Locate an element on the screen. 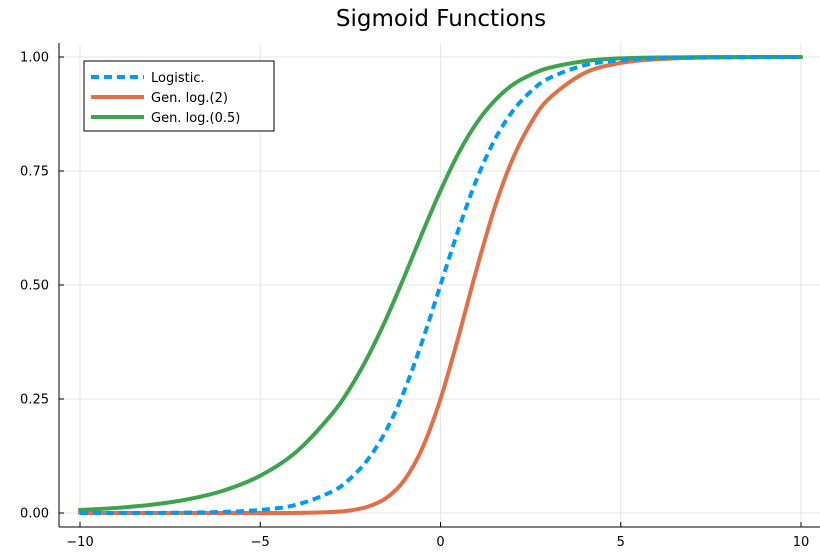  x-tick-label: 10 is located at coordinates (801, 542).